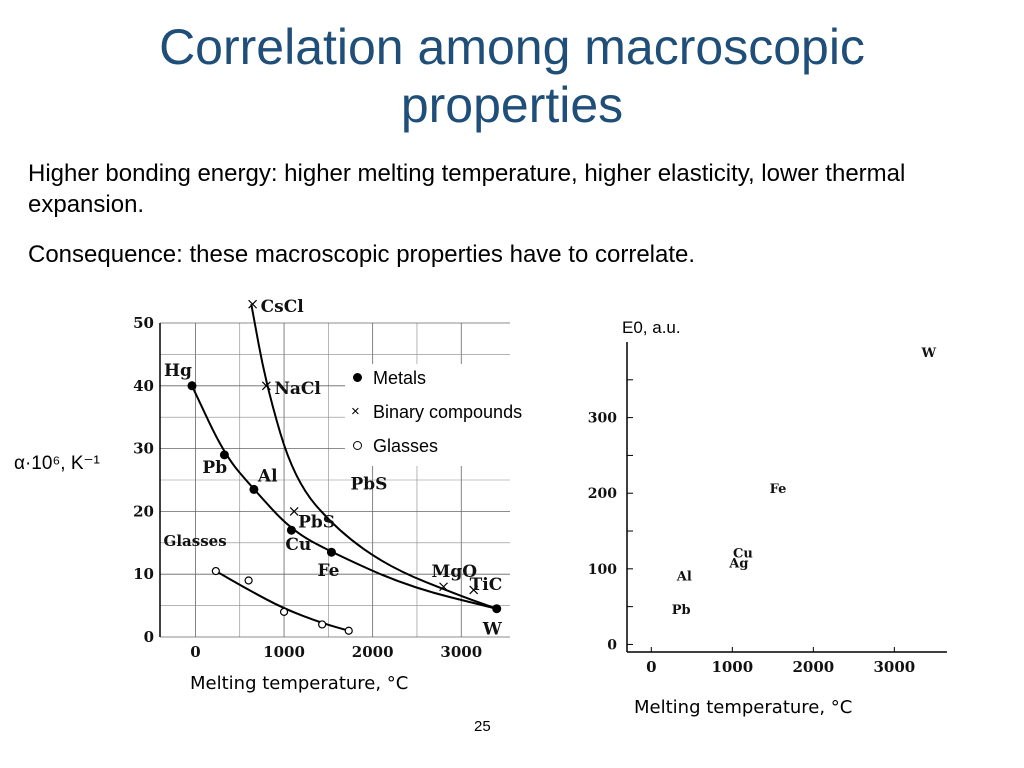  Describe the element at coordinates (400, 378) in the screenshot. I see `legend-metals: Metals` at that location.